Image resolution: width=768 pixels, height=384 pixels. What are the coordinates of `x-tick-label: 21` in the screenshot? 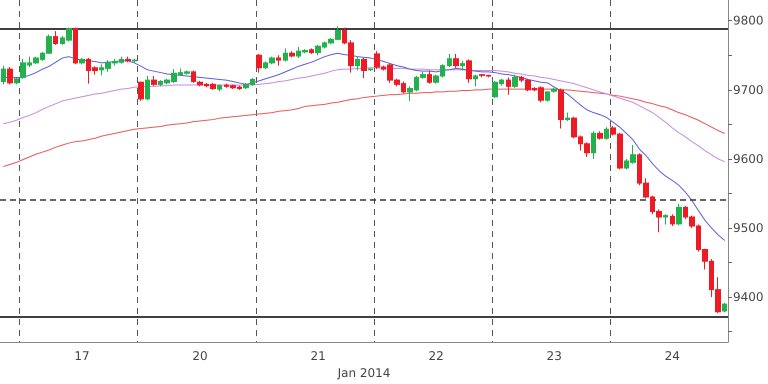 It's located at (318, 356).